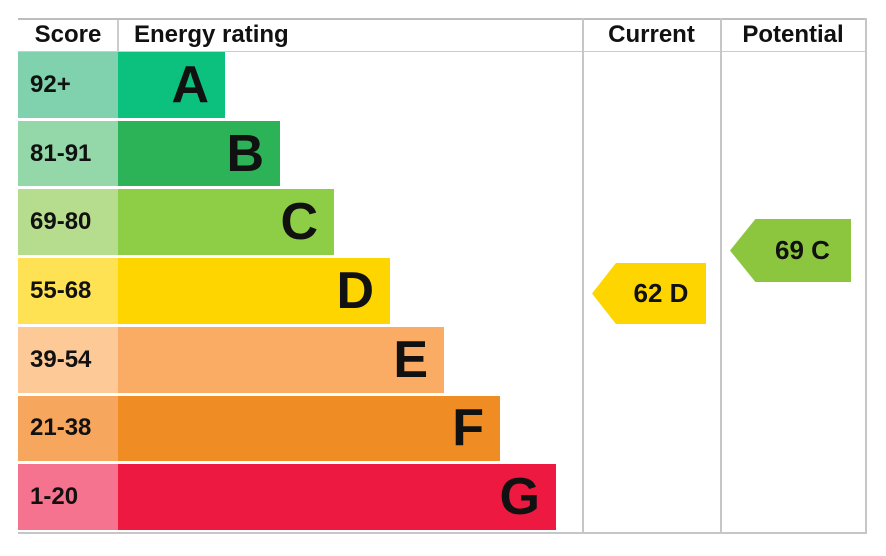 This screenshot has height=556, width=886. What do you see at coordinates (793, 34) in the screenshot?
I see `potential-column-header: Potential` at bounding box center [793, 34].